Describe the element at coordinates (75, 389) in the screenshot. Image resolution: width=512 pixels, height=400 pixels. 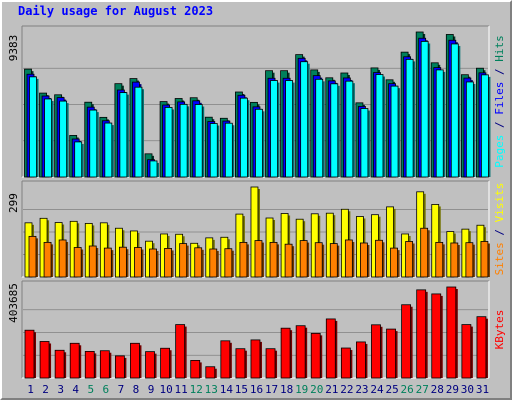
I see `x-tick-label: 4` at that location.